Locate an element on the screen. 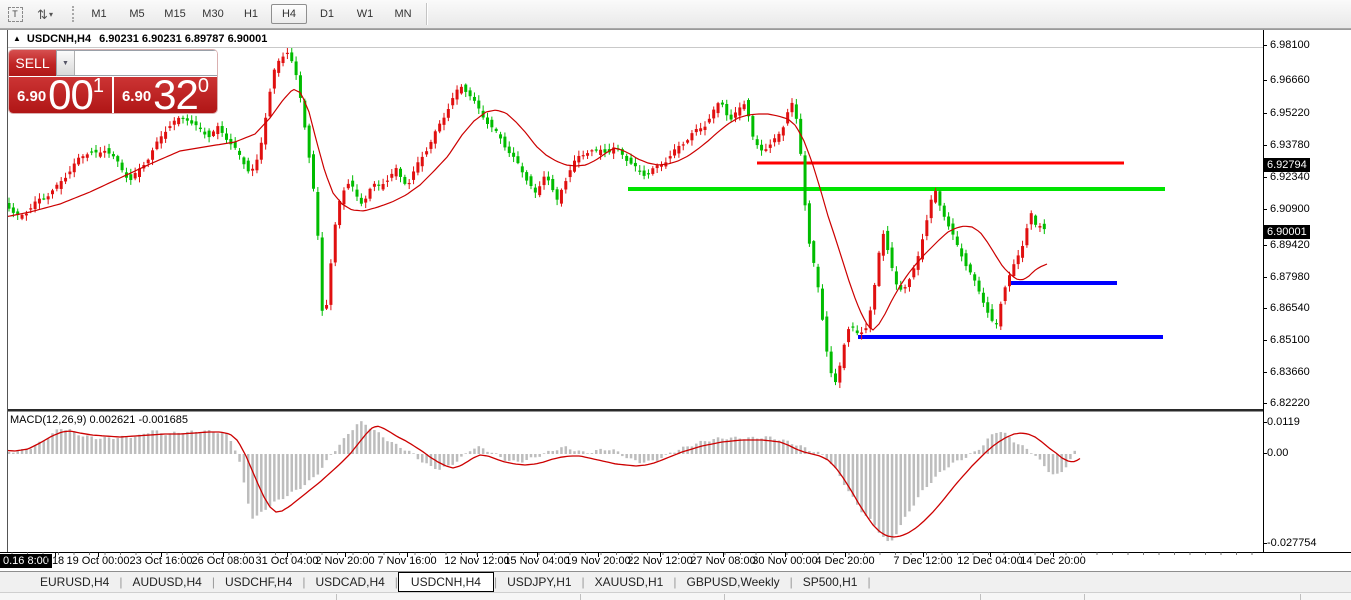 This screenshot has width=1351, height=600. pointer-tool-button: T is located at coordinates (15, 14).